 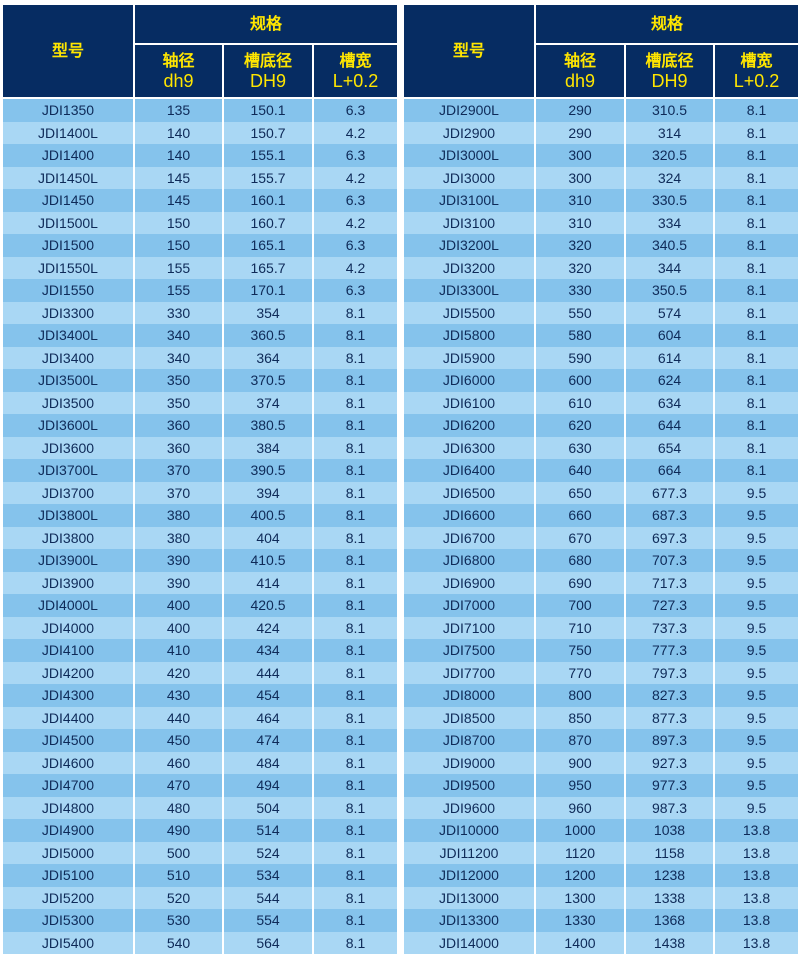 I want to click on cell-model: JDI5800, so click(x=469, y=335).